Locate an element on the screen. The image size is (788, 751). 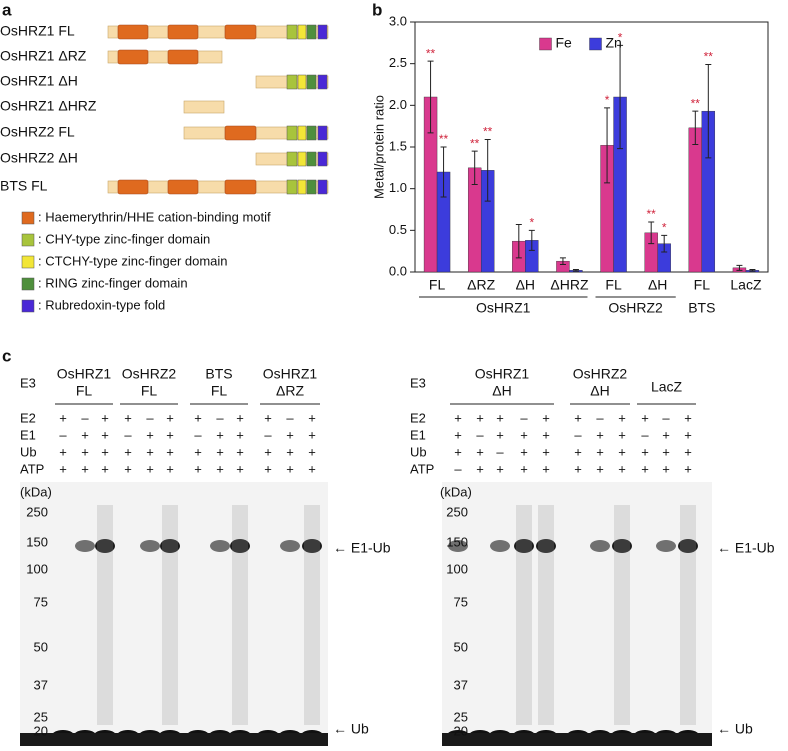
construct-bar is located at coordinates (218, 32).